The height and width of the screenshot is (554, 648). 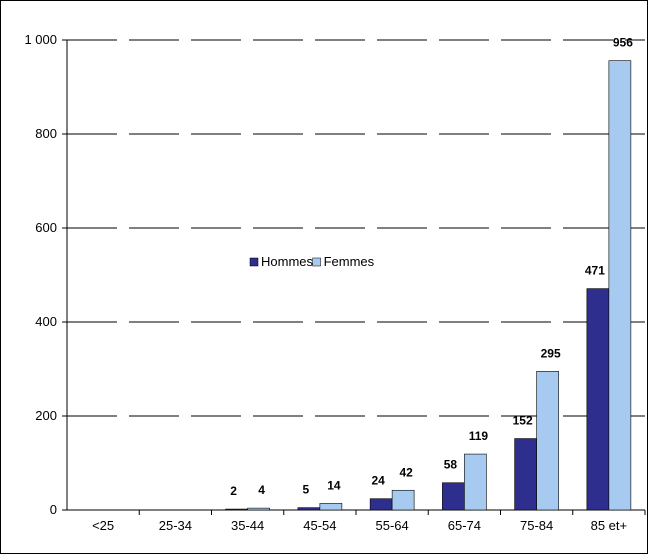 What do you see at coordinates (609, 525) in the screenshot?
I see `x-tick-label: 85 et+` at bounding box center [609, 525].